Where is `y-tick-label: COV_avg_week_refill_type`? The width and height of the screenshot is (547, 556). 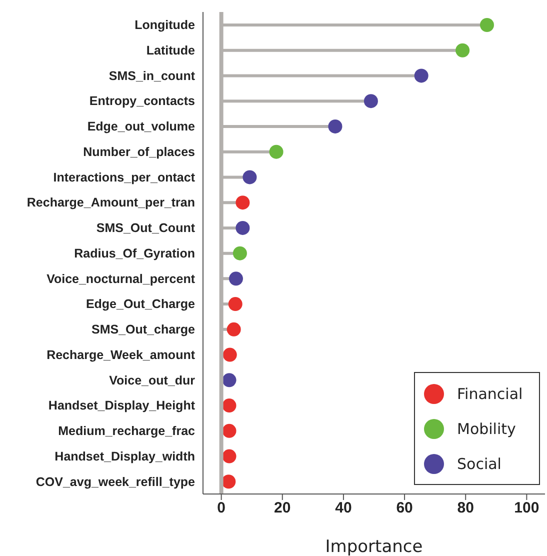 y-tick-label: COV_avg_week_refill_type is located at coordinates (116, 481).